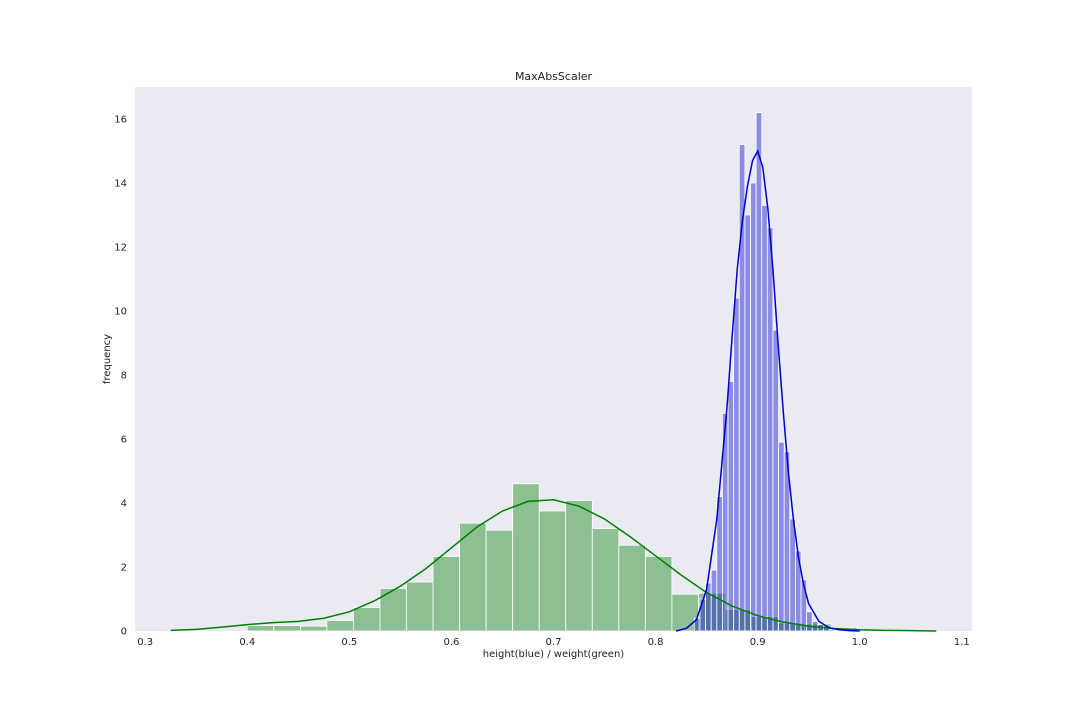 The image size is (1080, 720). Describe the element at coordinates (124, 440) in the screenshot. I see `y-tick-label: 6` at that location.